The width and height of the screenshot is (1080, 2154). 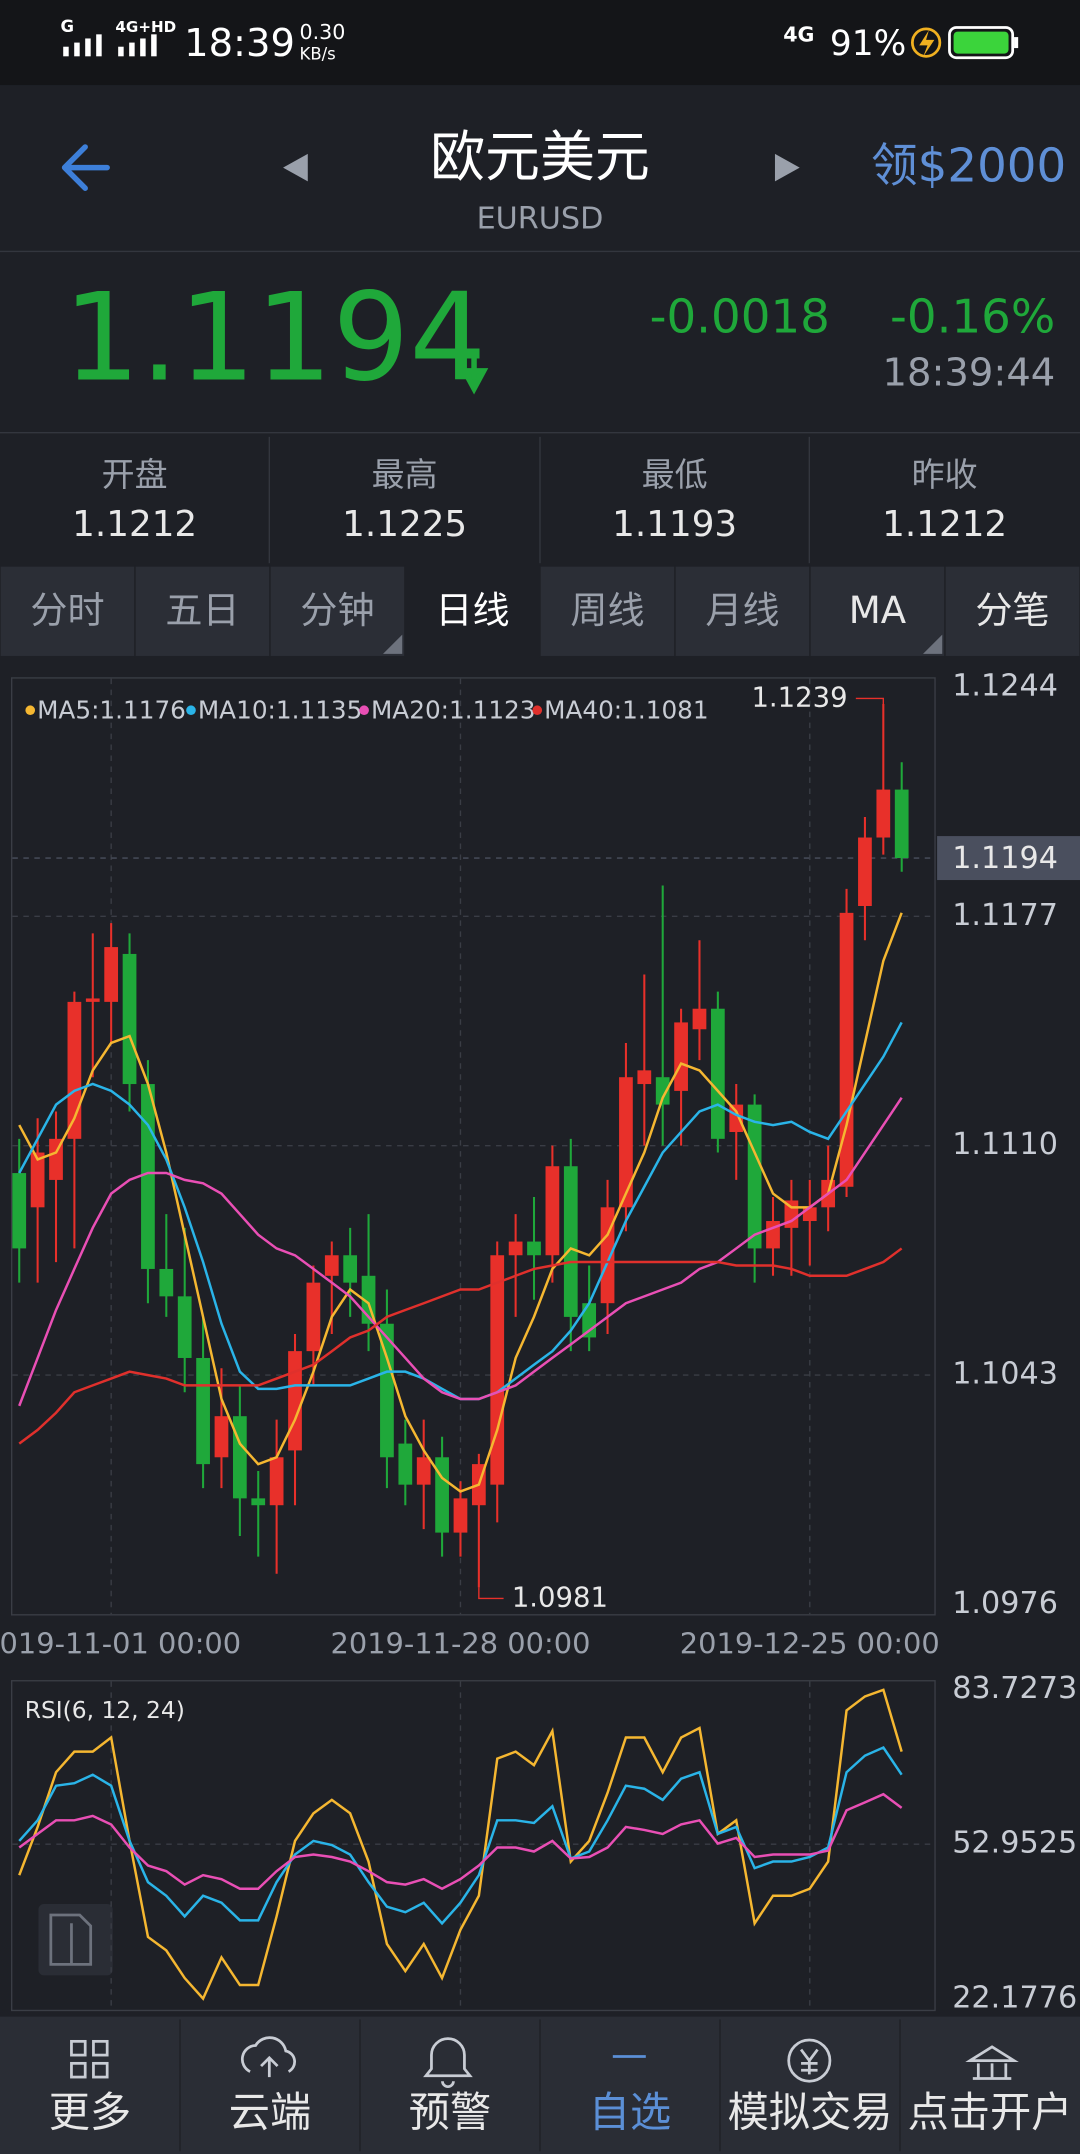 What do you see at coordinates (969, 373) in the screenshot?
I see `quote-time: 18:39:44` at bounding box center [969, 373].